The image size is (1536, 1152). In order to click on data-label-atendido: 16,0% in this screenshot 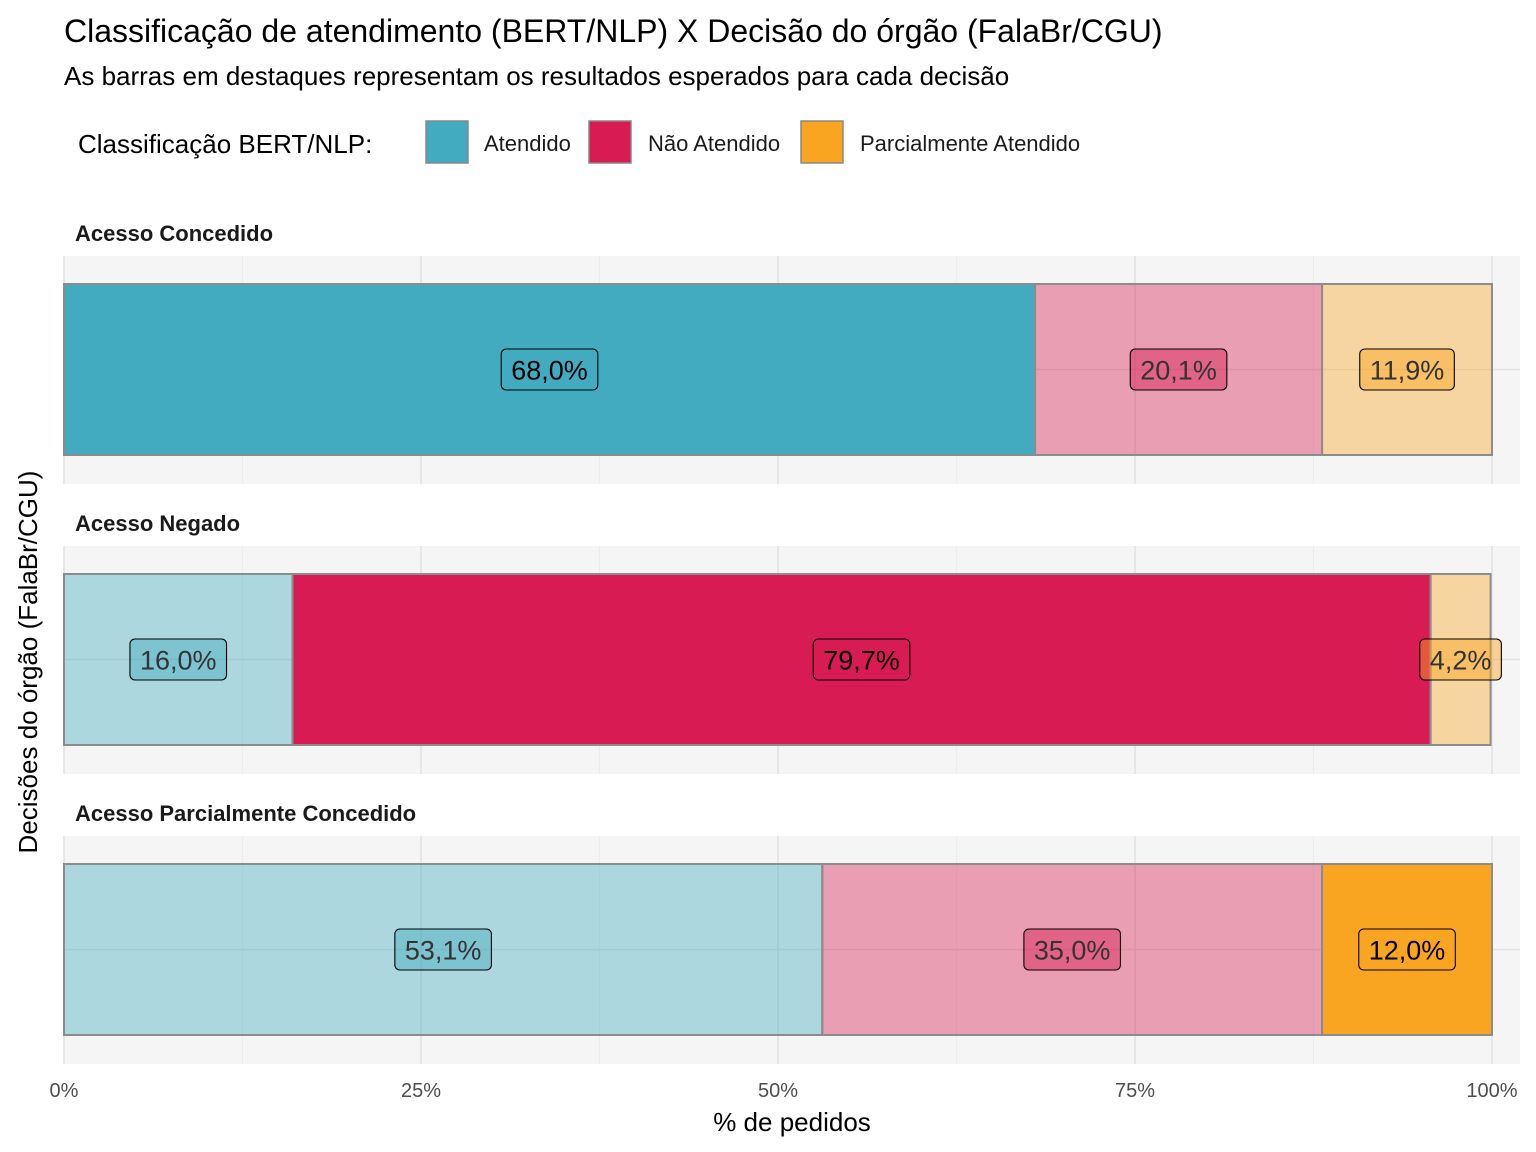, I will do `click(178, 659)`.